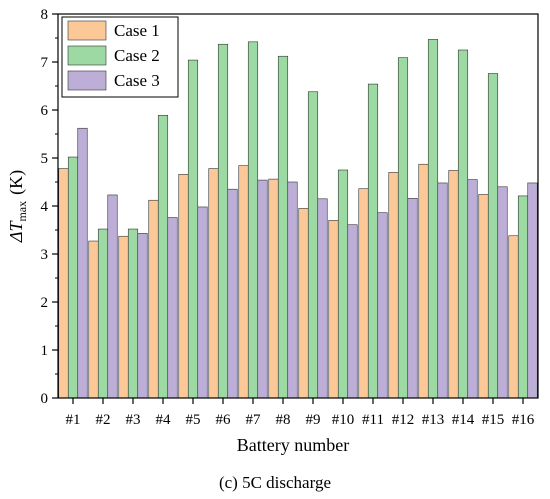  I want to click on bar-case-3-n15, so click(502, 292).